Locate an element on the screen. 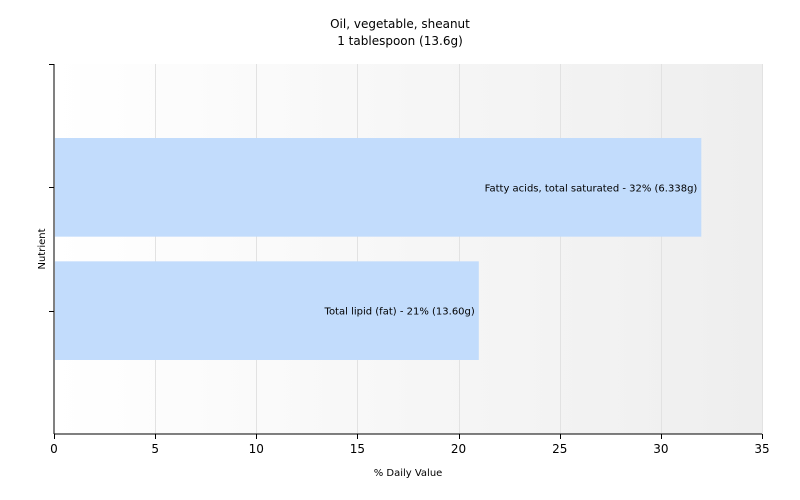 The height and width of the screenshot is (500, 800). x-tick-label: 25 is located at coordinates (559, 449).